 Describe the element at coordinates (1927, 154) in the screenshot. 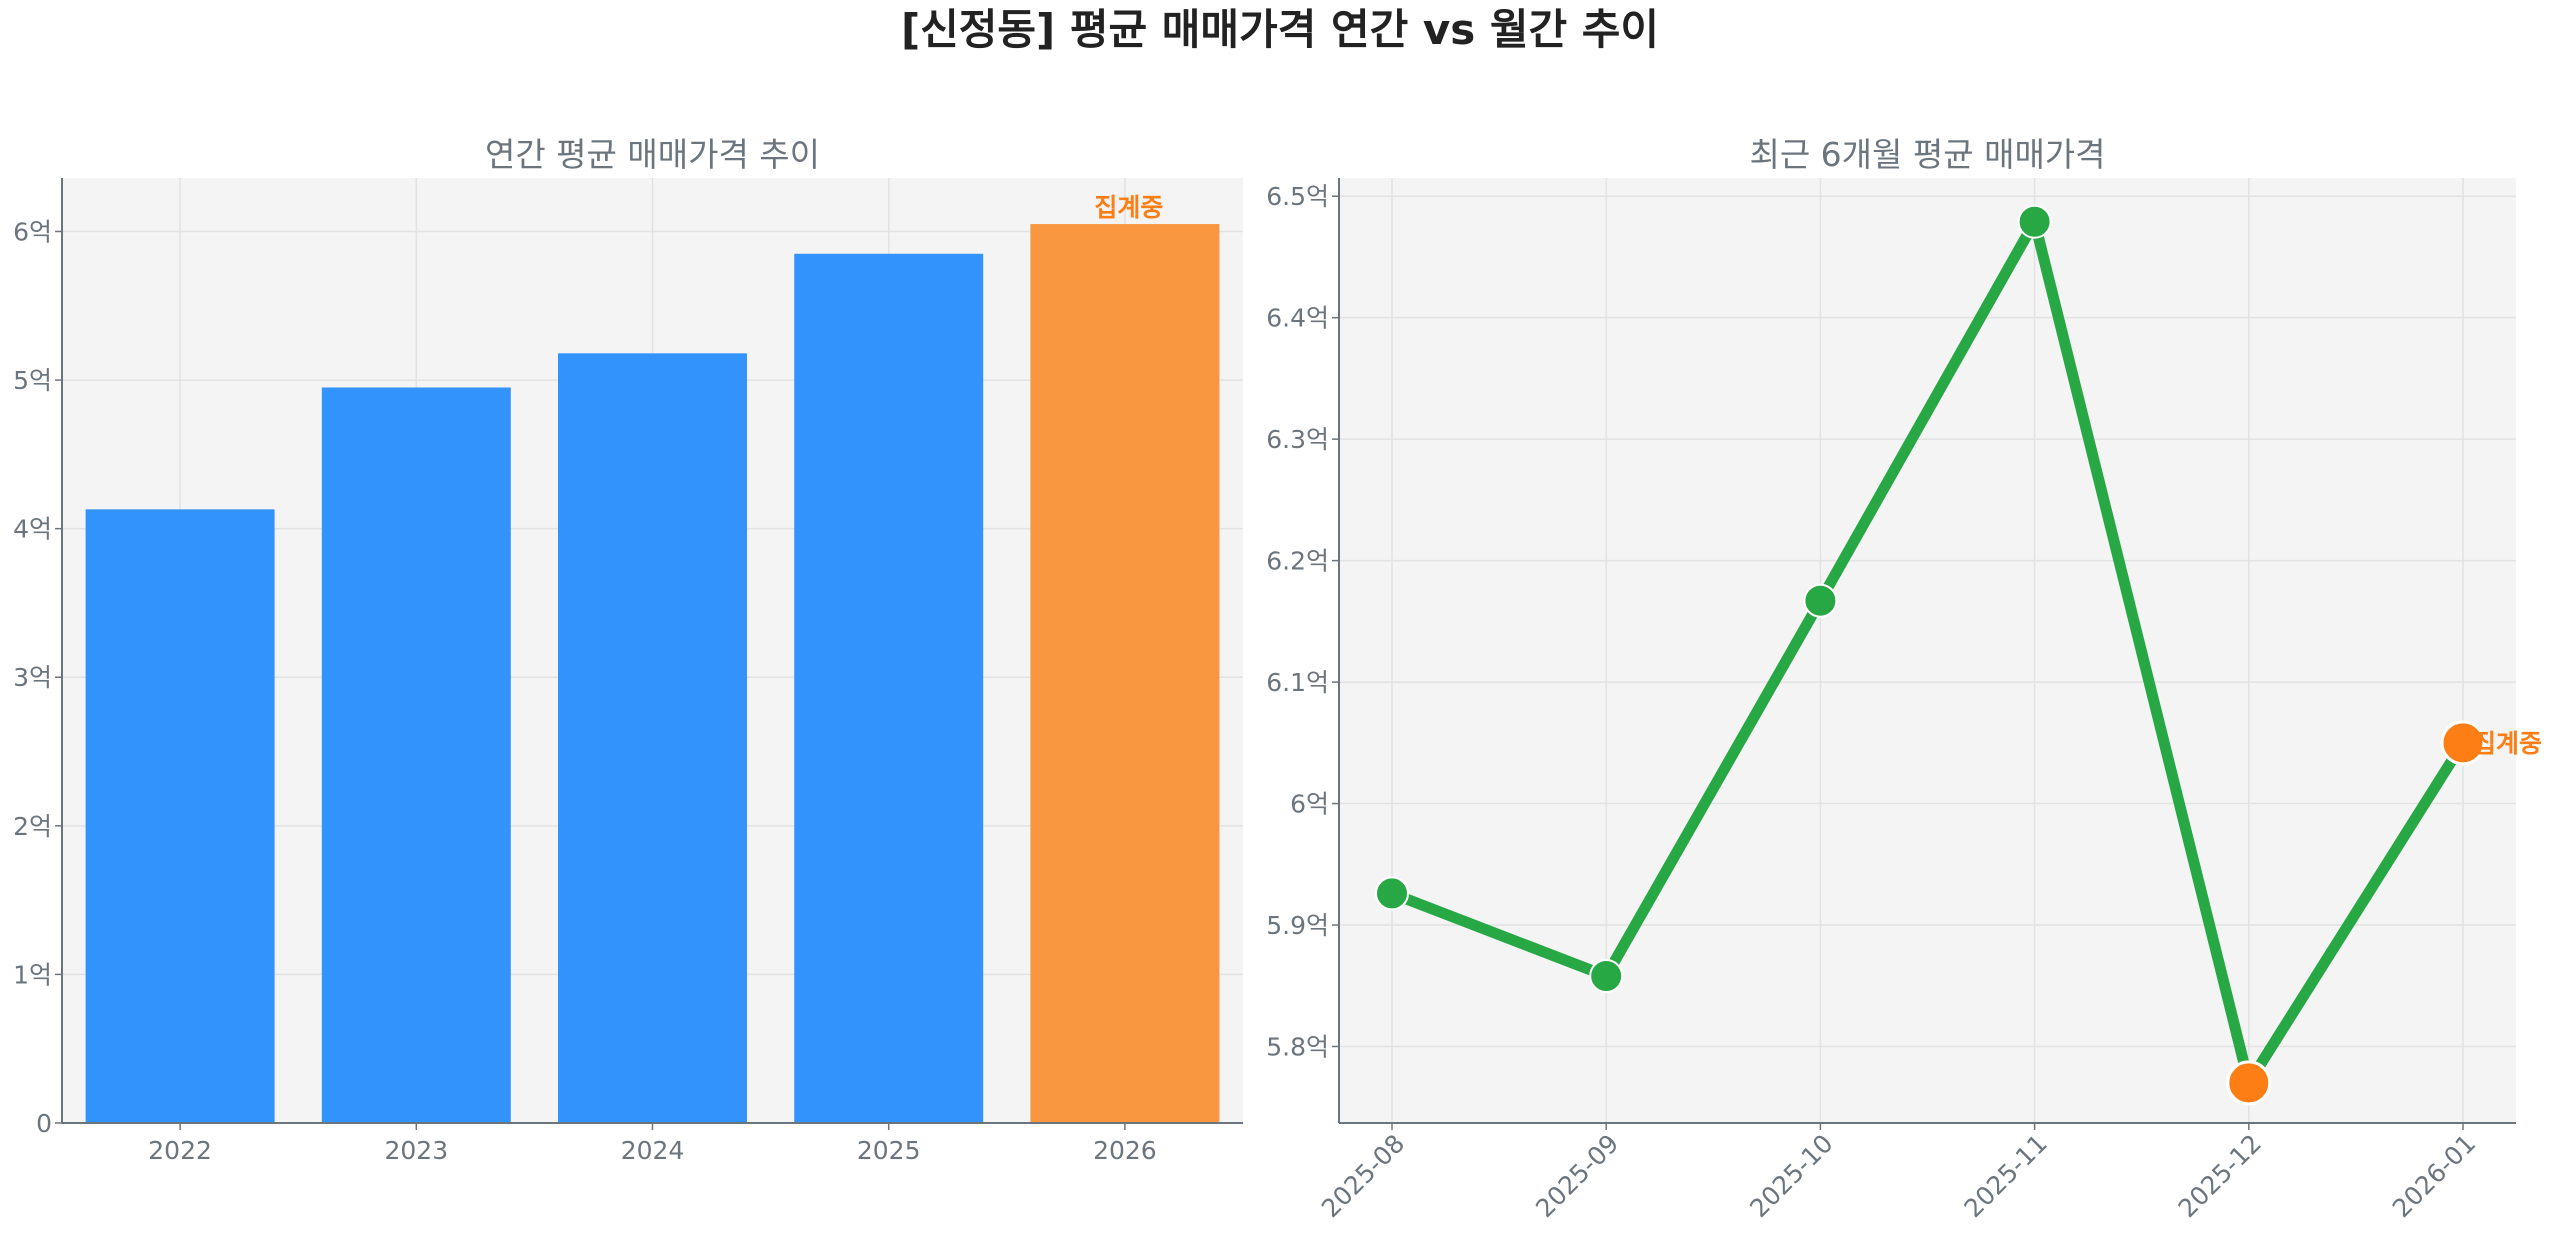

I see `subplot-title: 최근 6개월 평균 매매가격` at that location.